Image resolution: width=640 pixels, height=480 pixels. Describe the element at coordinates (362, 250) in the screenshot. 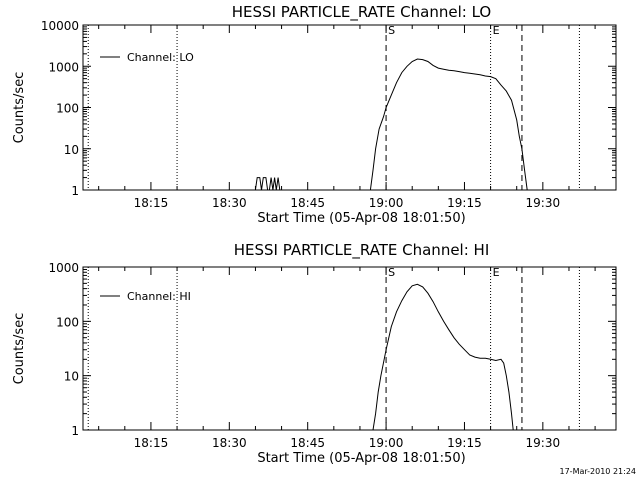

I see `chart-title: HESSI PARTICLE_RATE Channel: HI` at that location.